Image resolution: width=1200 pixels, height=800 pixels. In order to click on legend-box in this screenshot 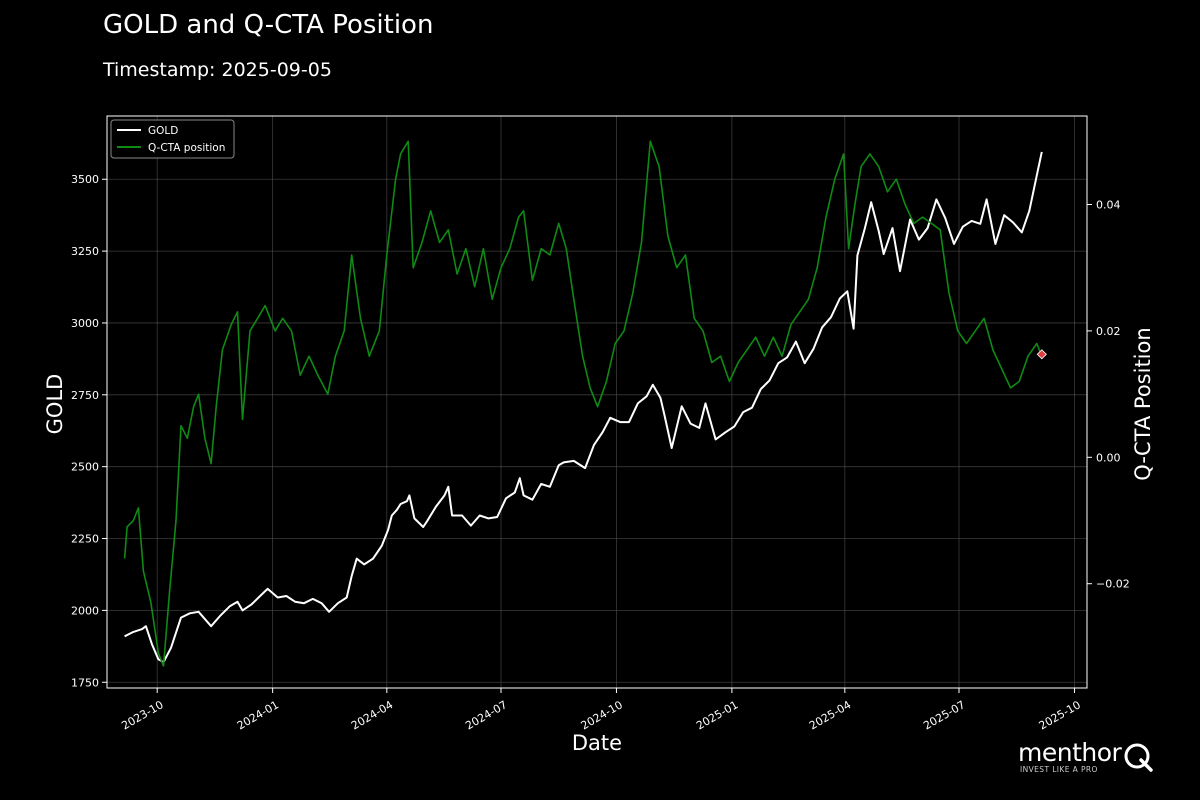, I will do `click(172, 139)`.